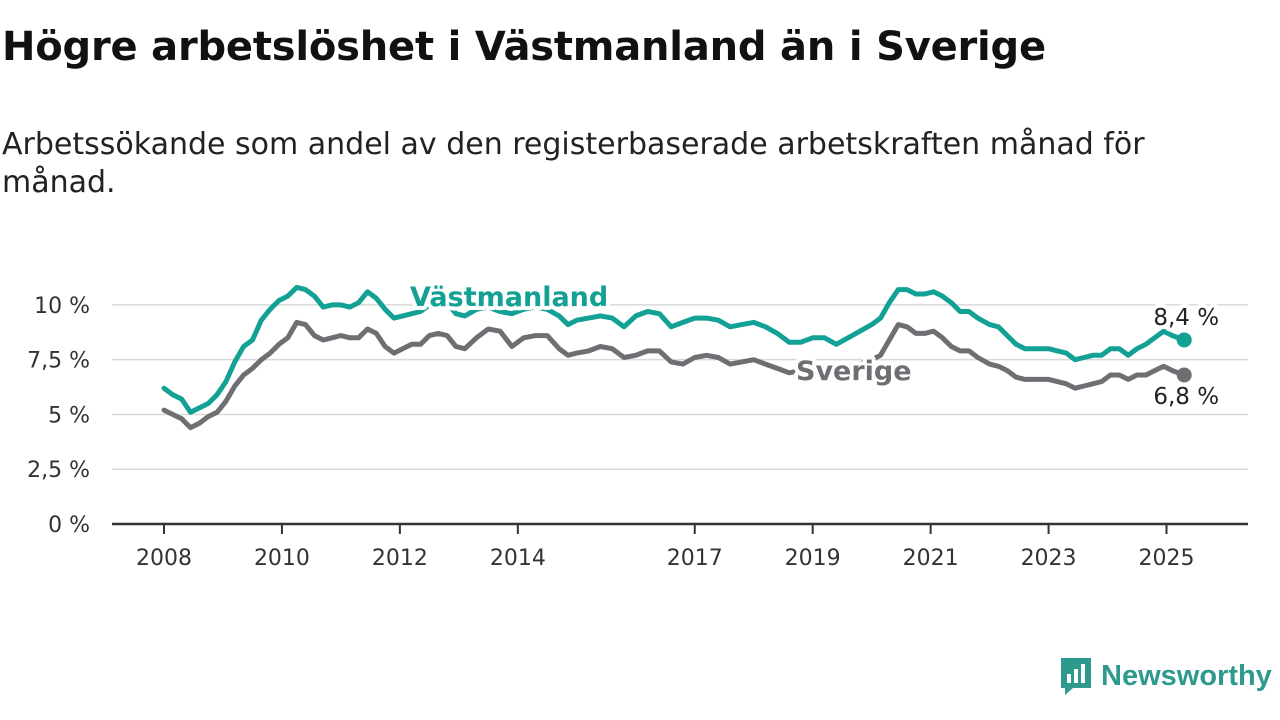 This screenshot has height=720, width=1280. I want to click on y-tick-label: 7,5 %, so click(58, 361).